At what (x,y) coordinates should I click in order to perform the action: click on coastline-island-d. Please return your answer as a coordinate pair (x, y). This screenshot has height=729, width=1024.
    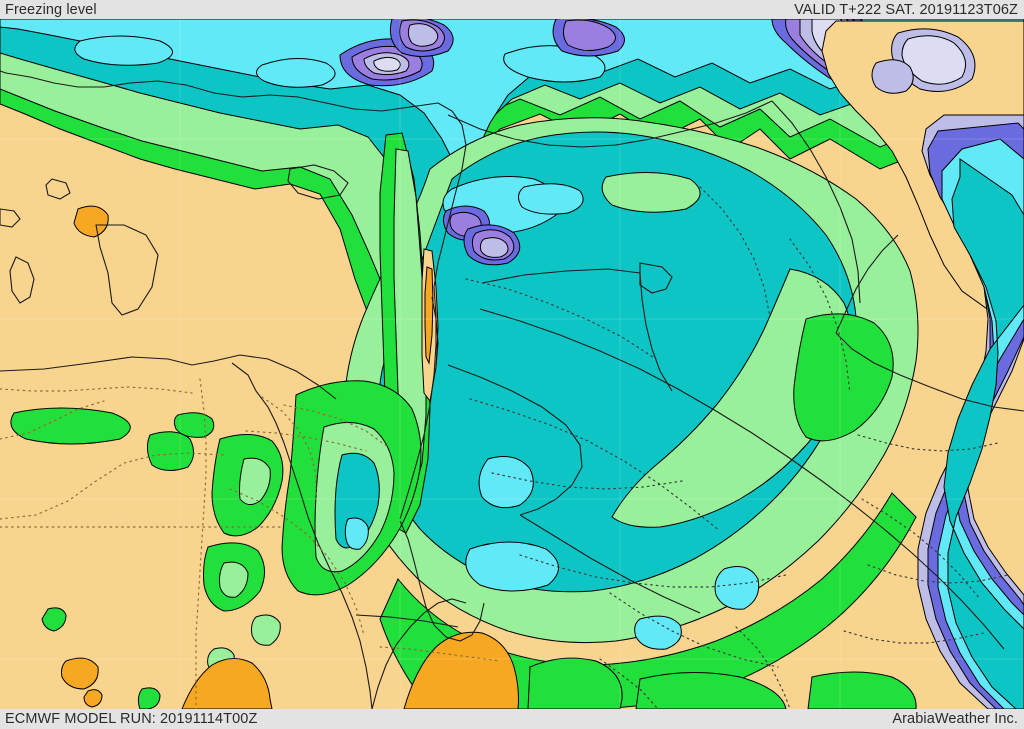
    Looking at the image, I should click on (10, 218).